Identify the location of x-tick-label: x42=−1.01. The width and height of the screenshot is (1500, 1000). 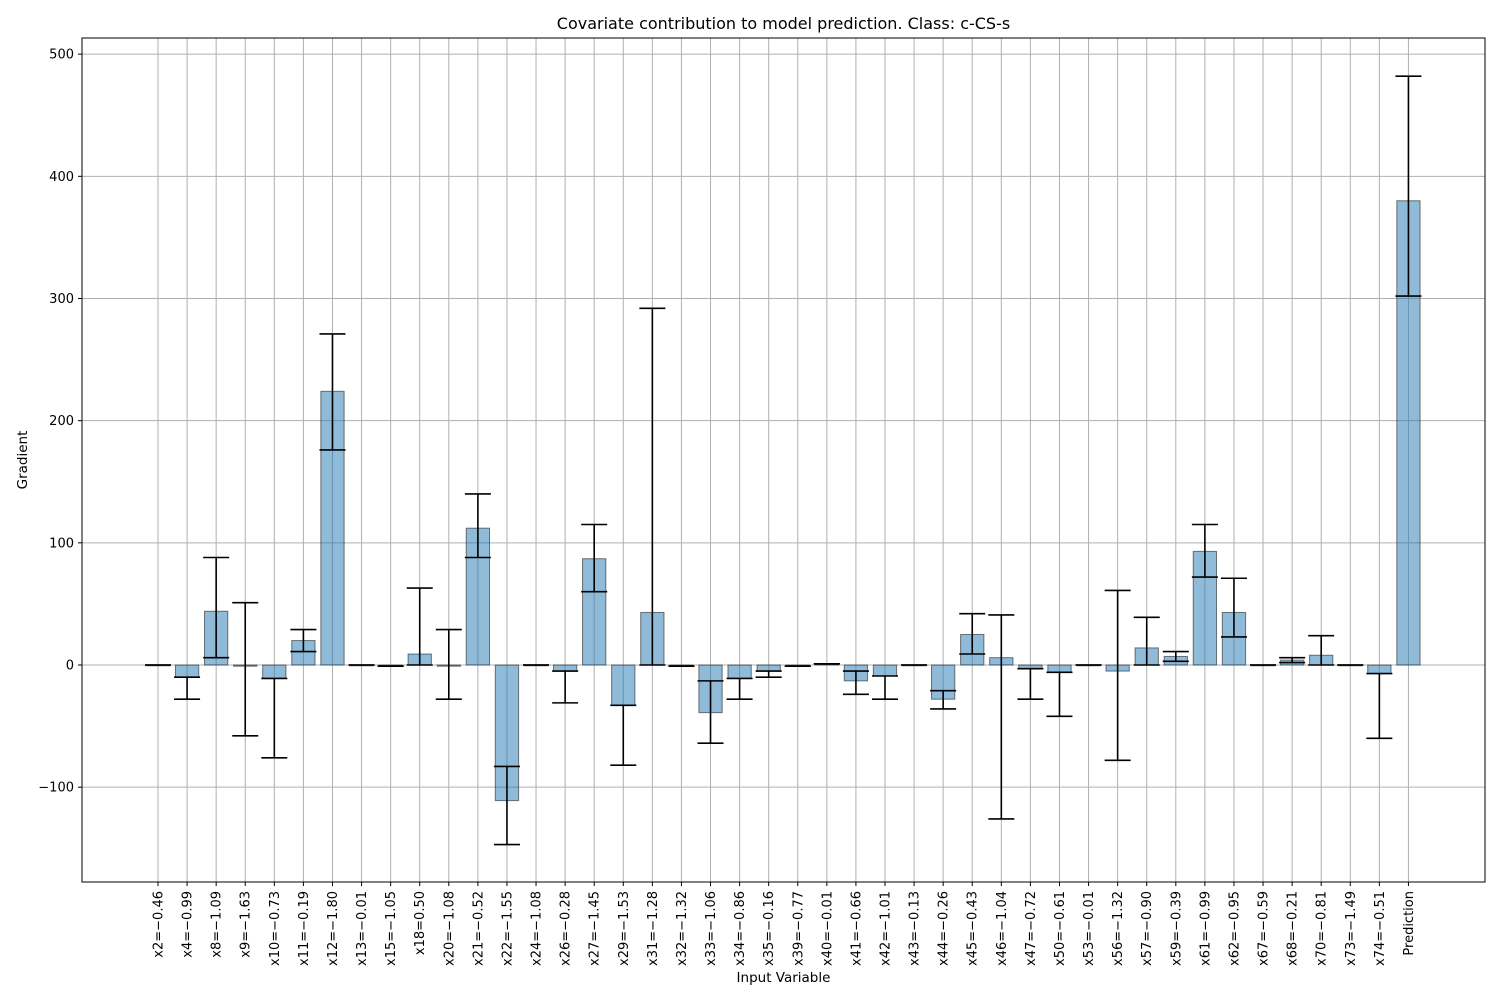
(886, 928).